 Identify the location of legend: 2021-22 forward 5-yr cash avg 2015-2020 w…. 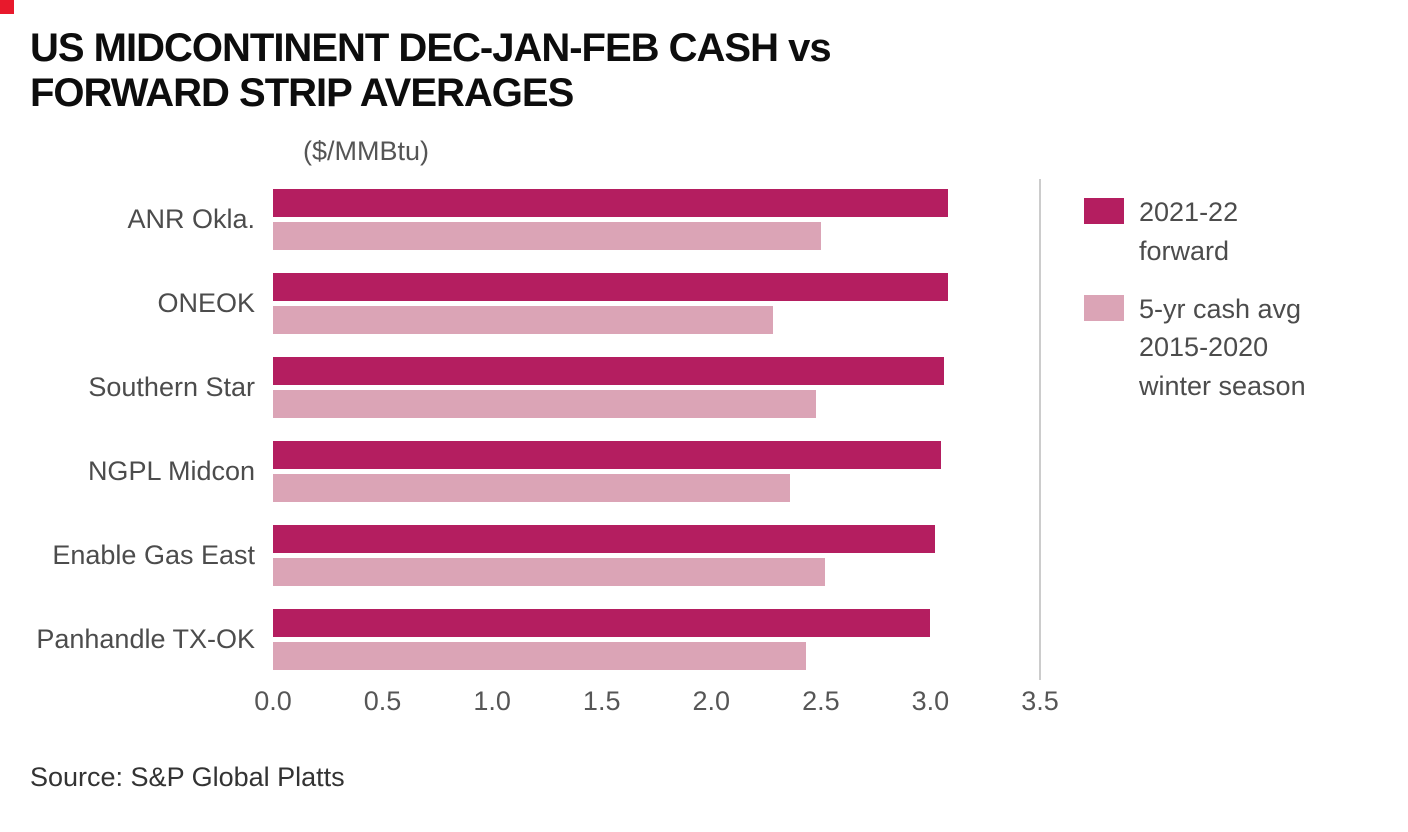
(1195, 297).